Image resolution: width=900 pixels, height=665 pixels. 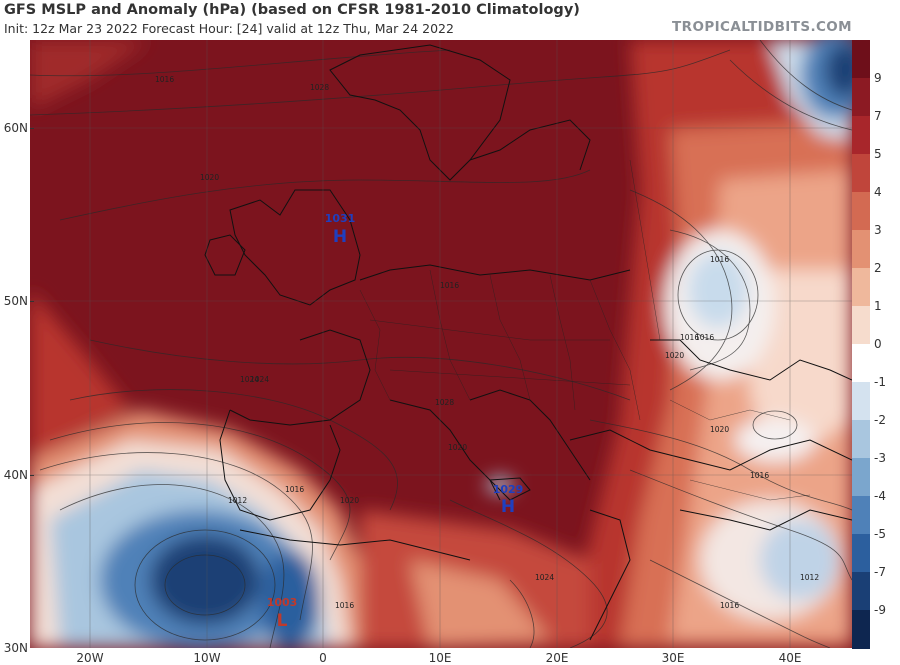 I want to click on high-mediterranean-value: 1029, so click(x=508, y=489).